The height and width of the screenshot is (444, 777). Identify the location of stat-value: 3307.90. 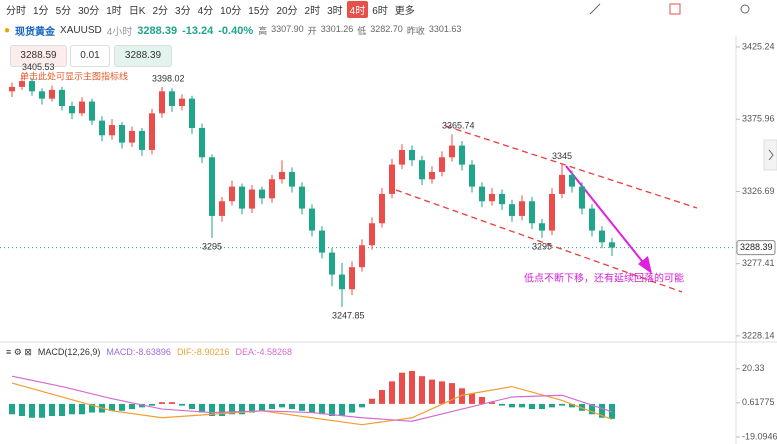
(287, 29).